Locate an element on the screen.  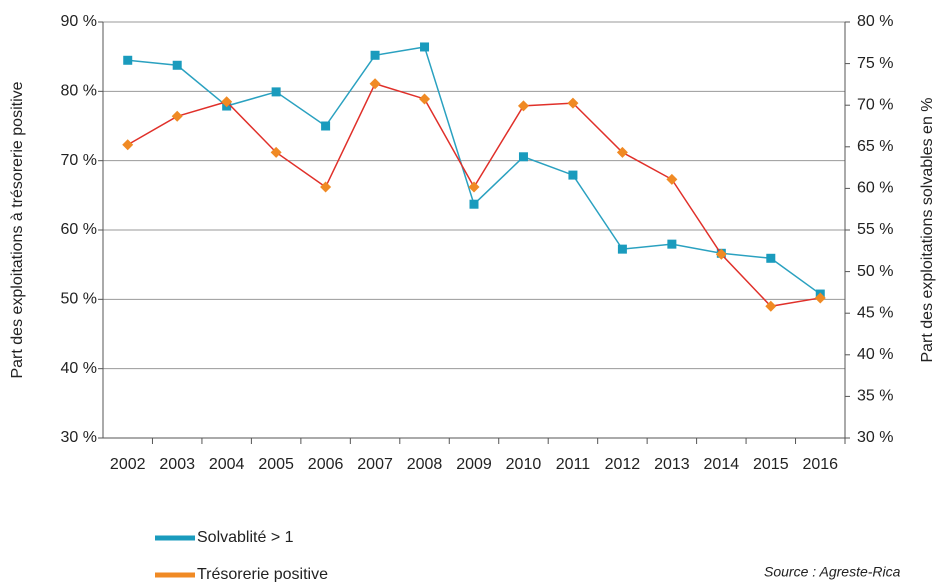
x-tick-label: 2004 is located at coordinates (227, 464).